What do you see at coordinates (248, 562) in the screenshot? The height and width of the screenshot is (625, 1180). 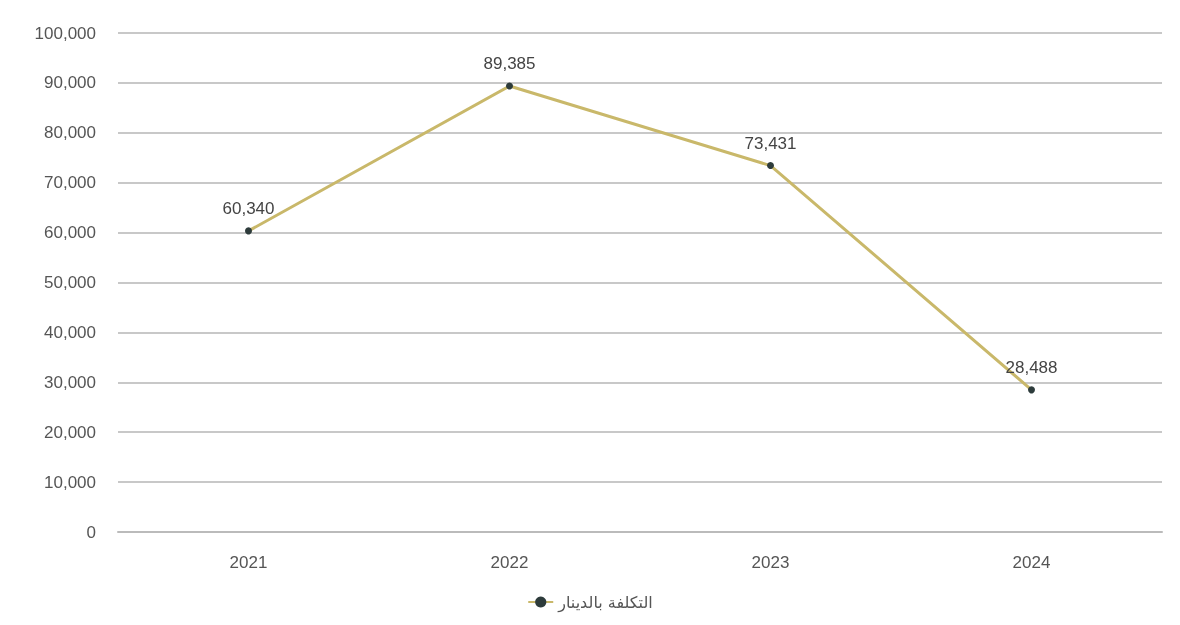 I see `x-tick-label: 2021` at bounding box center [248, 562].